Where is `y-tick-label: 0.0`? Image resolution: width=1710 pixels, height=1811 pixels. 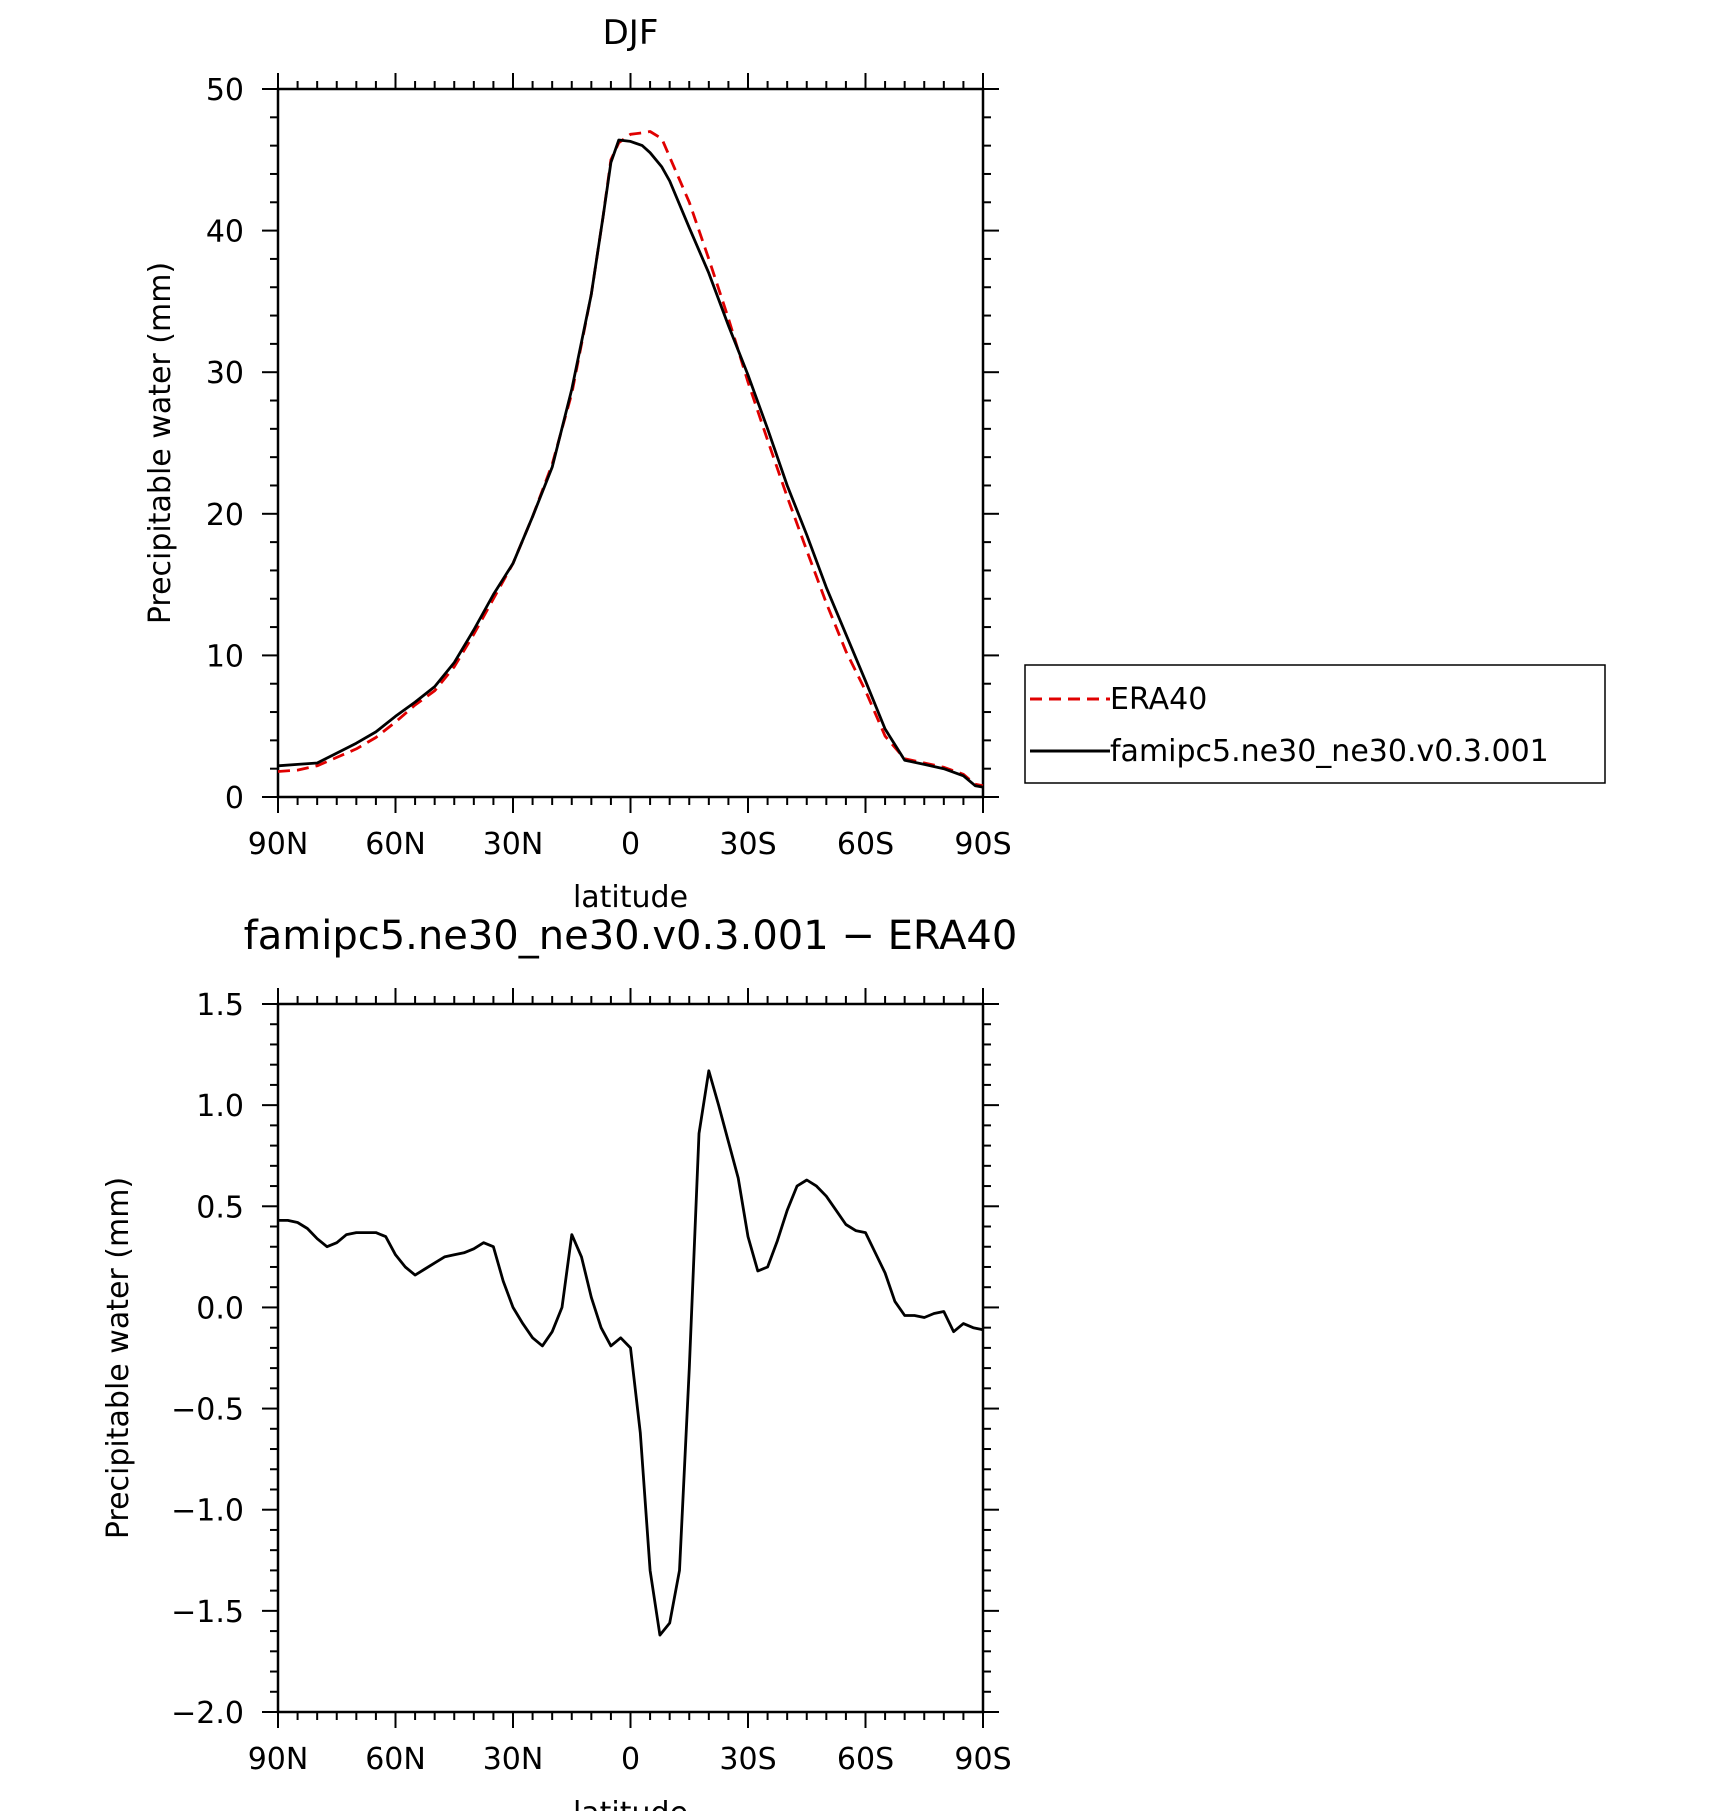
y-tick-label: 0.0 is located at coordinates (220, 1308).